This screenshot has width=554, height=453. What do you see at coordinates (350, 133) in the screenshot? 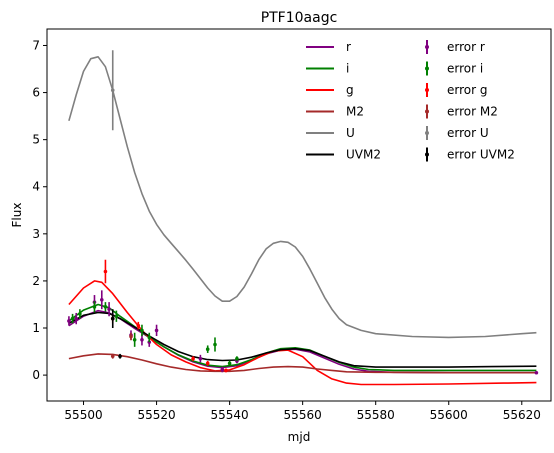
I see `legend-label: U` at bounding box center [350, 133].